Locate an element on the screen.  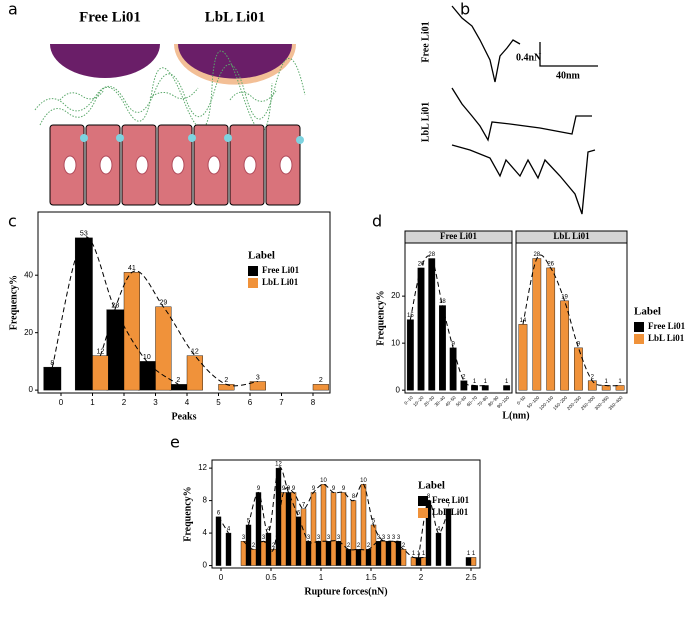
facet-title: LbL Li01 is located at coordinates (571, 236).